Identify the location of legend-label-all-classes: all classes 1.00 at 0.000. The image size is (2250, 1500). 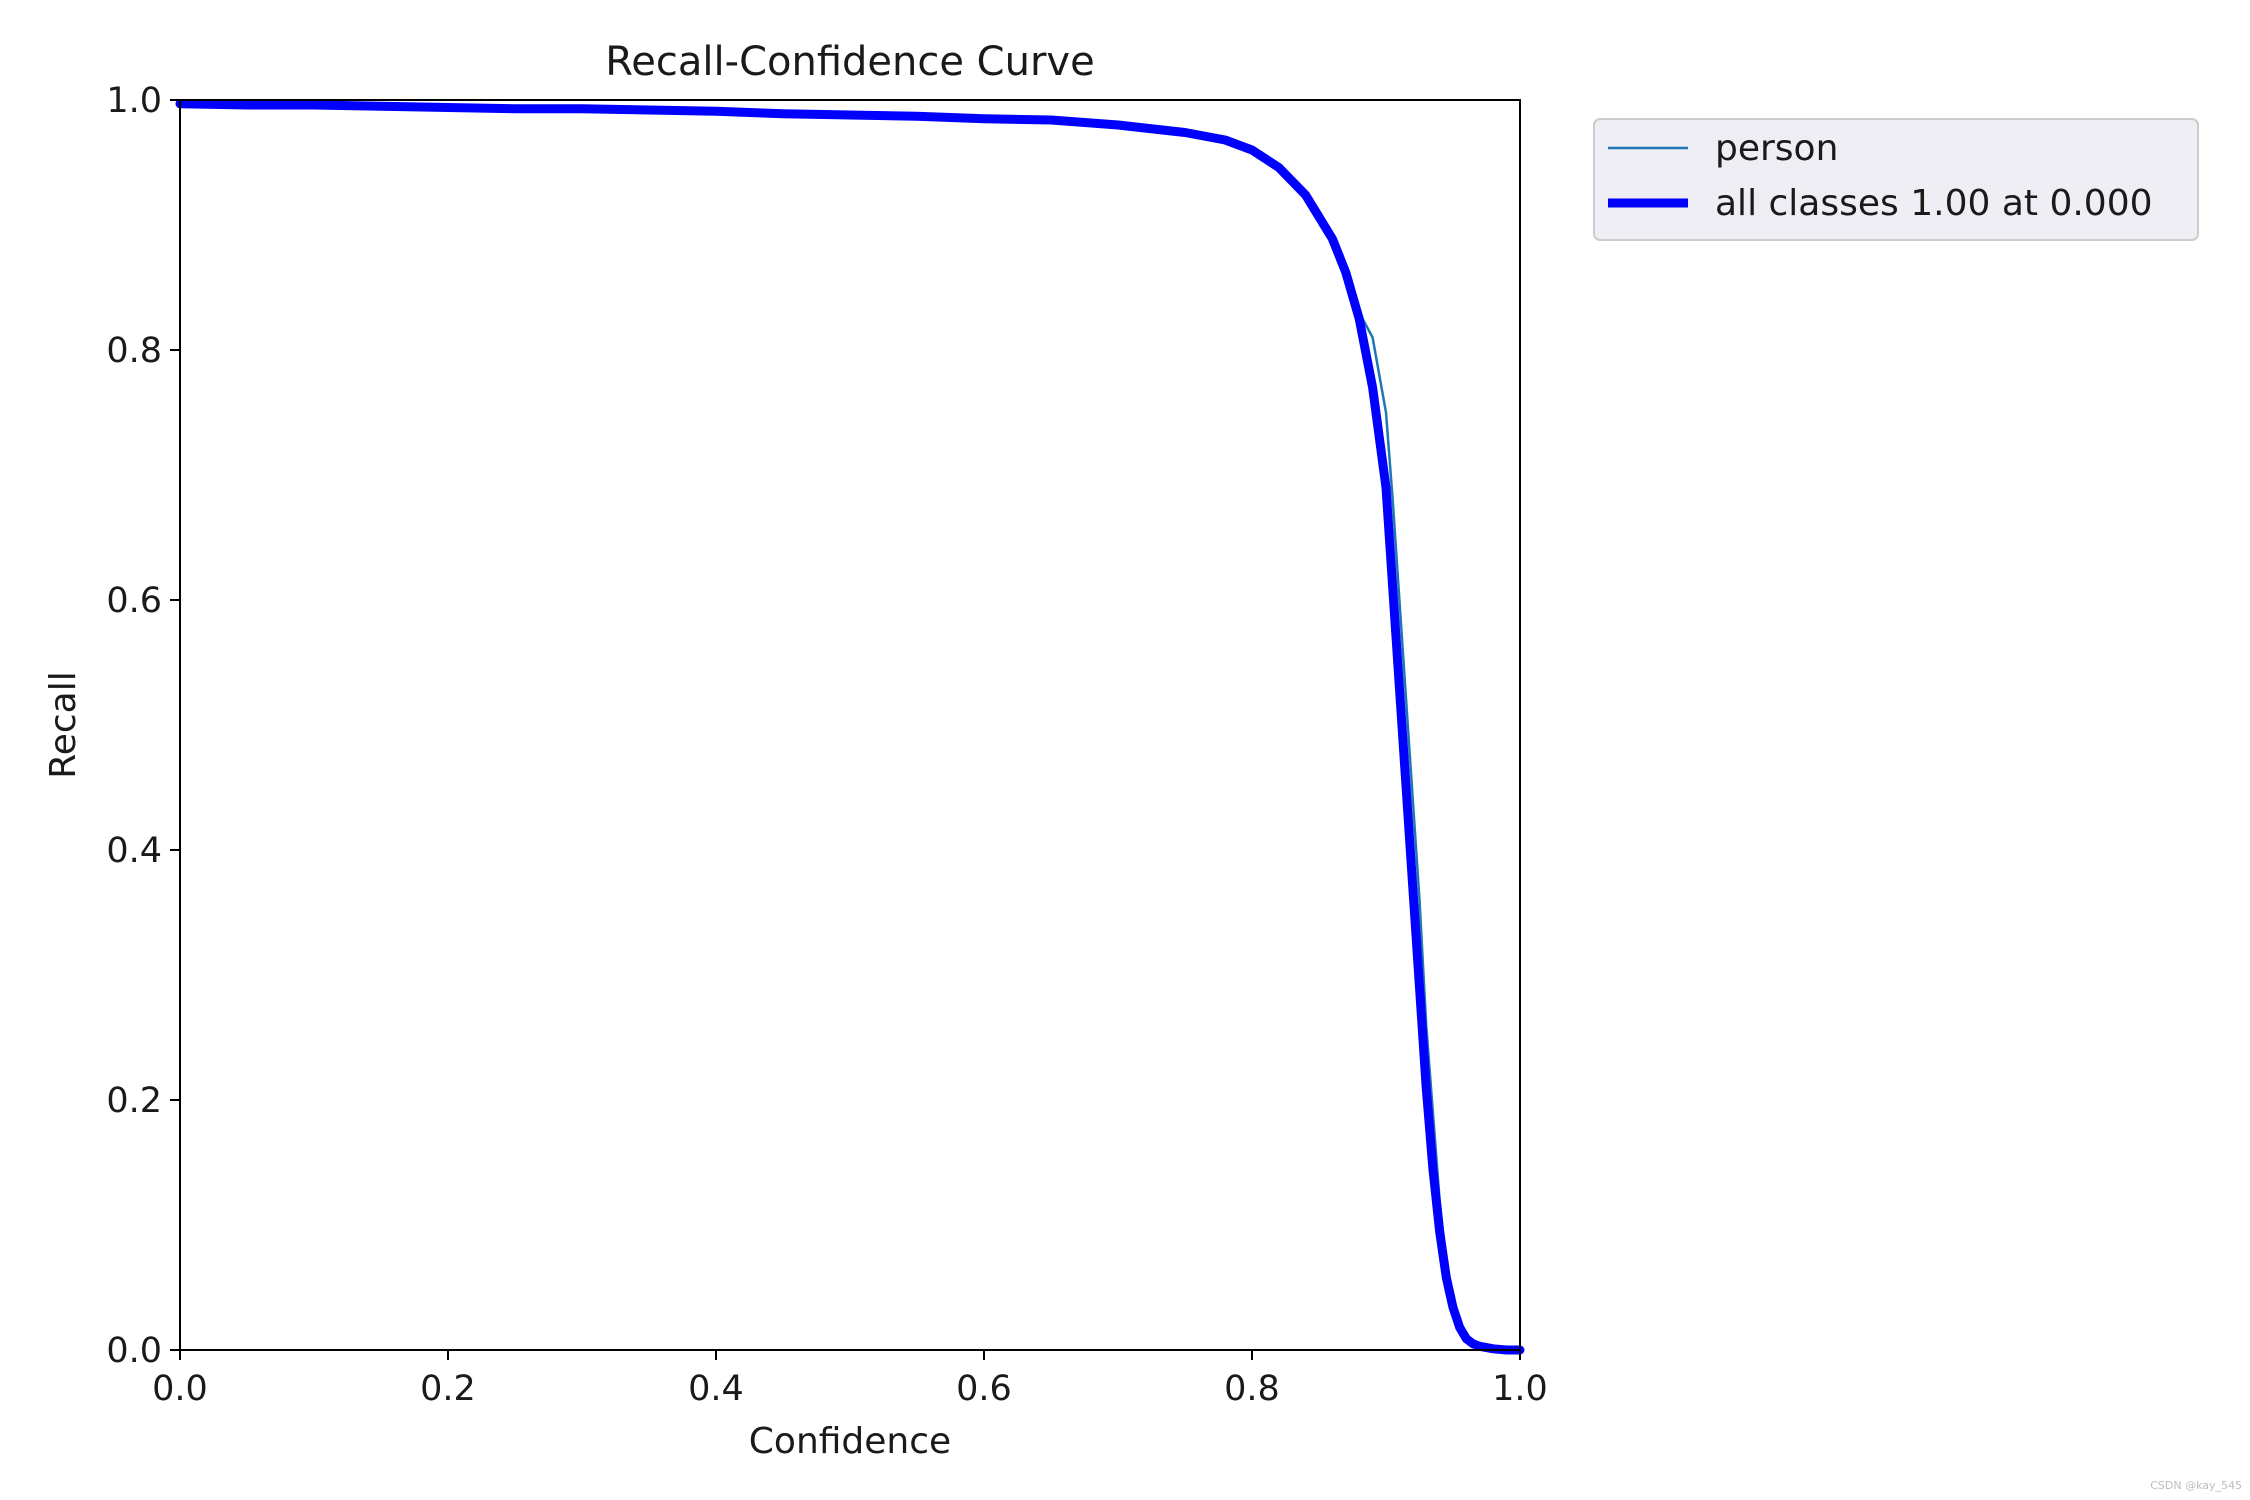
(1934, 203).